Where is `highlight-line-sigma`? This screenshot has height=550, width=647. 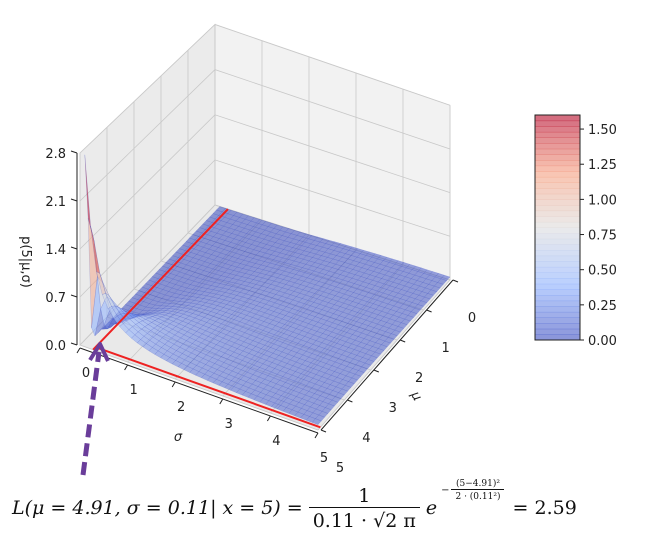
highlight-line-sigma is located at coordinates (160, 279).